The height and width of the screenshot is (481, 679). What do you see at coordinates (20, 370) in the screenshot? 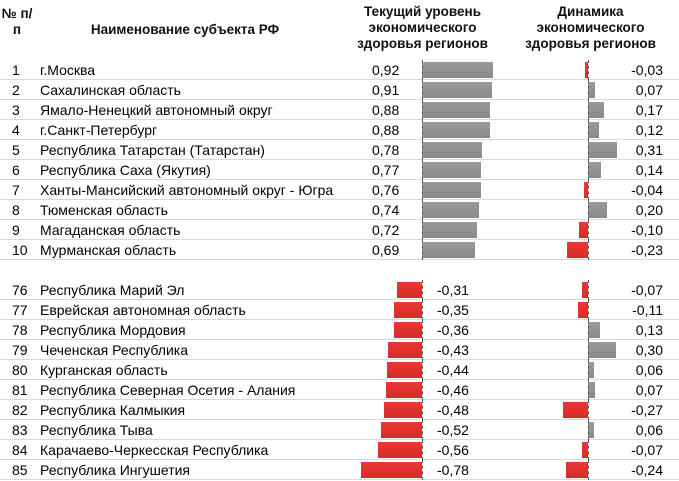
I see `rank: 80` at bounding box center [20, 370].